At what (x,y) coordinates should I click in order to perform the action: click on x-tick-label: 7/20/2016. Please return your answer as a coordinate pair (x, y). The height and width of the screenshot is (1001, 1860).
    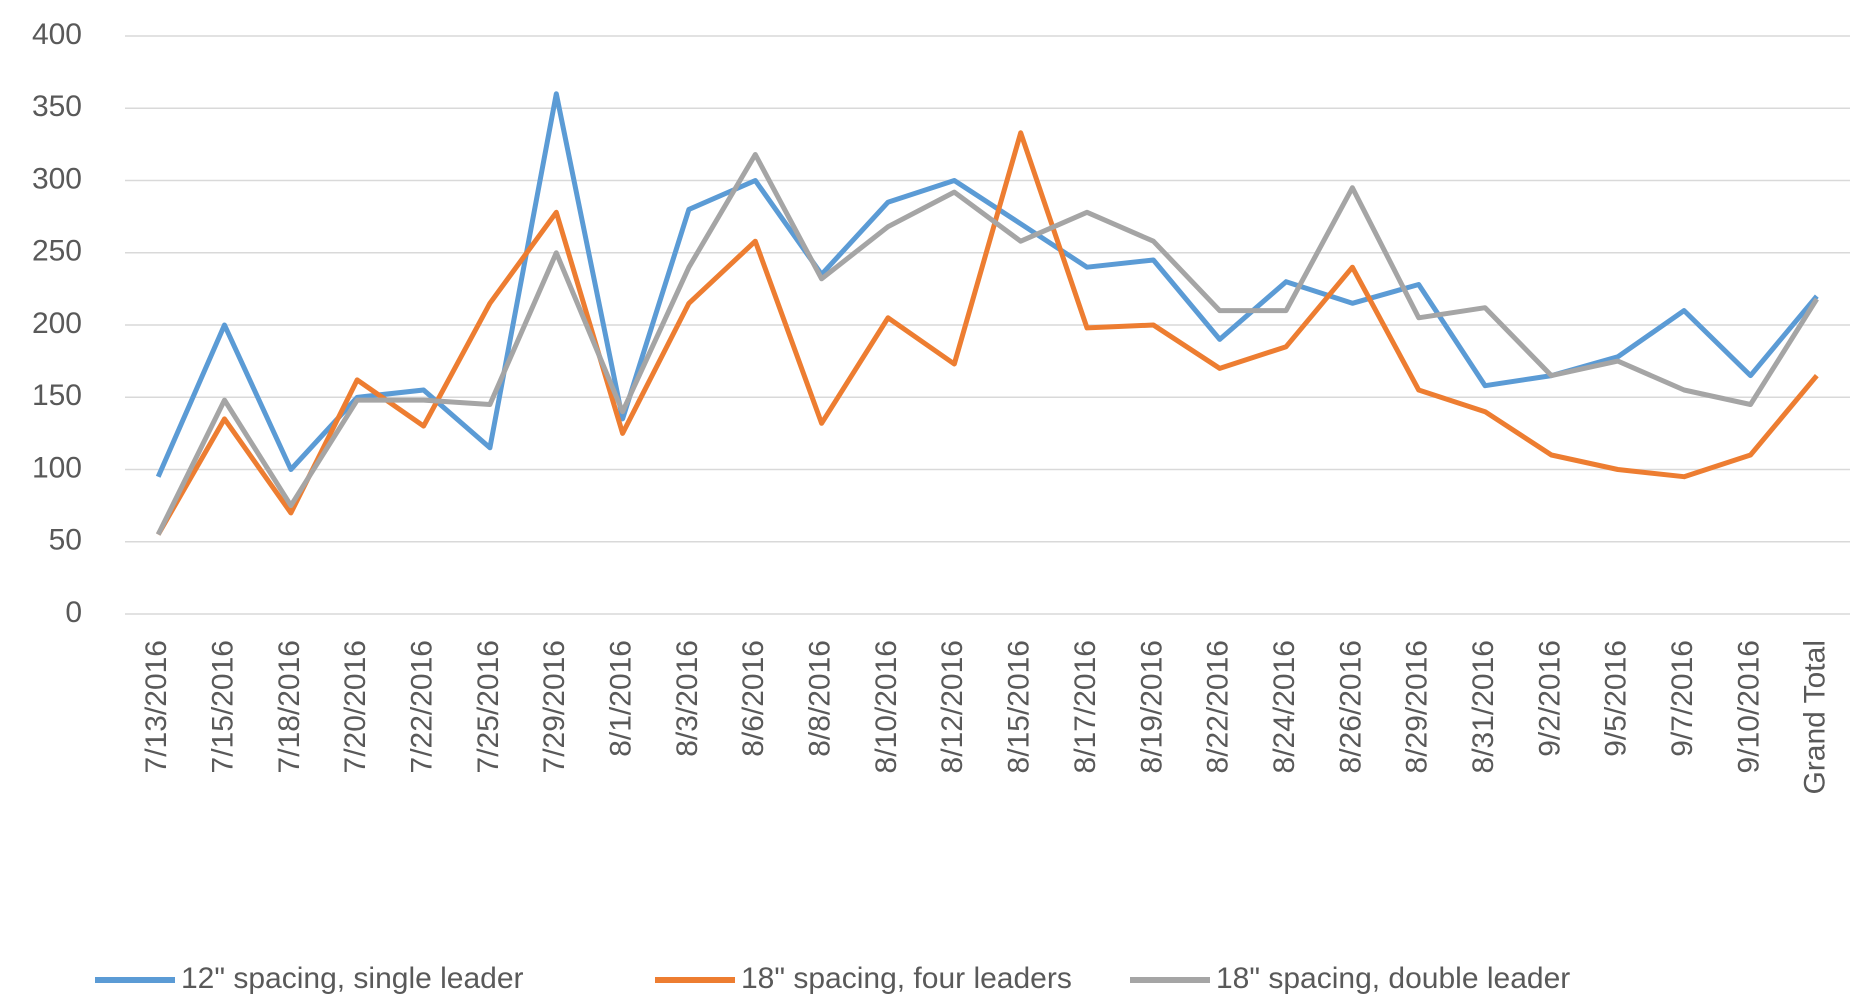
    Looking at the image, I should click on (355, 706).